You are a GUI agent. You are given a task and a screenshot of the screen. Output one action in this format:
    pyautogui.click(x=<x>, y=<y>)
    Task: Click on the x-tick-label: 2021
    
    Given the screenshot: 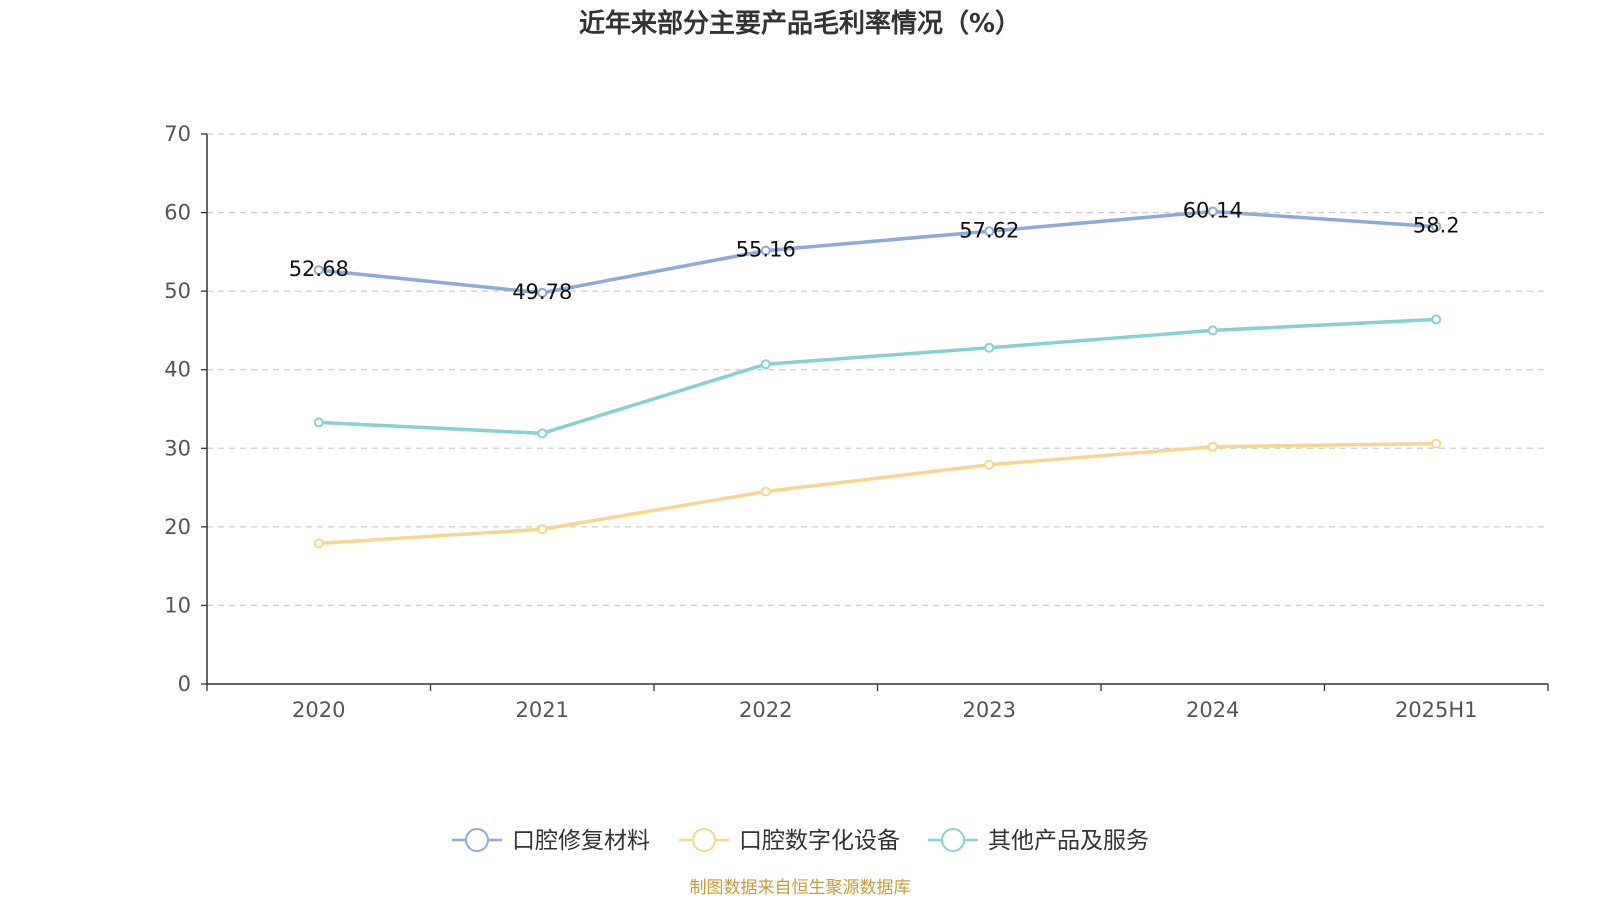 What is the action you would take?
    pyautogui.click(x=542, y=710)
    